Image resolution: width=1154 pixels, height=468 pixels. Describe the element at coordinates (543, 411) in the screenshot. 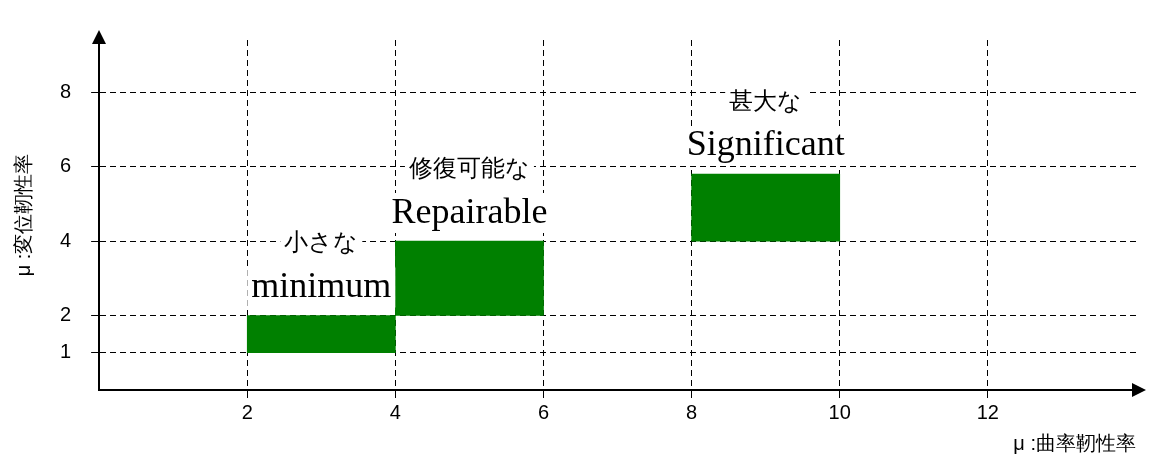

I see `x-tick-label: 6` at that location.